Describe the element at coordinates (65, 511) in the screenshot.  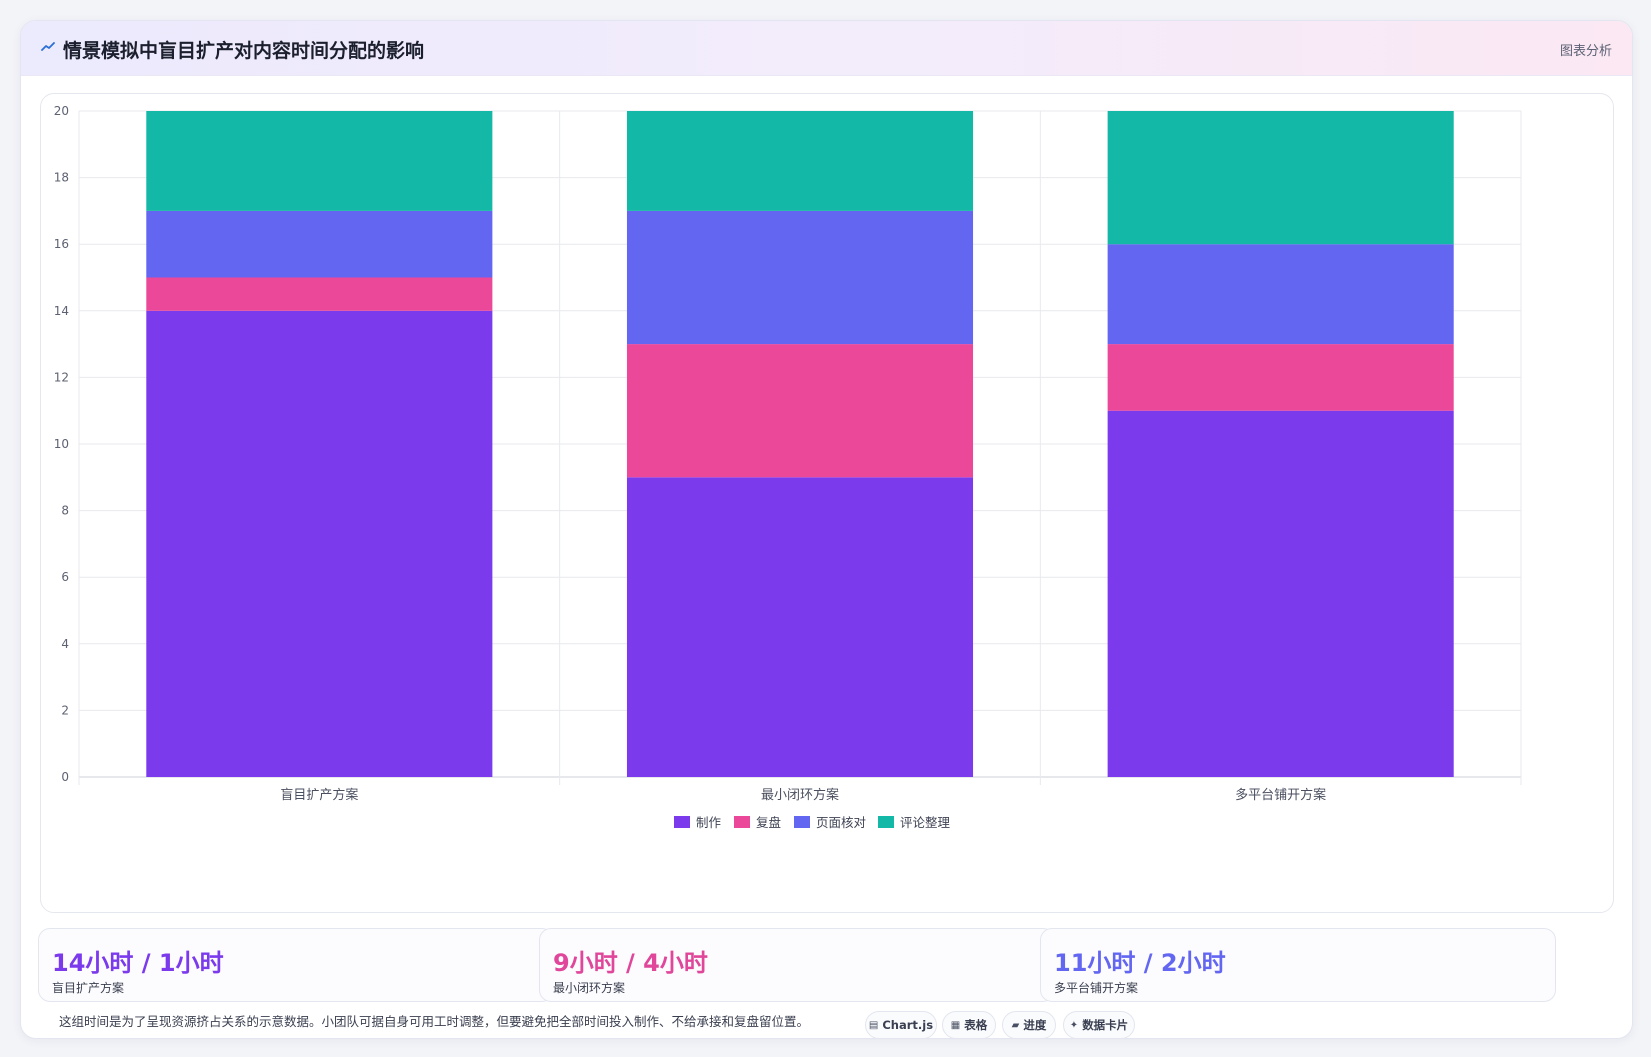
I see `y-tick-label: 8` at that location.